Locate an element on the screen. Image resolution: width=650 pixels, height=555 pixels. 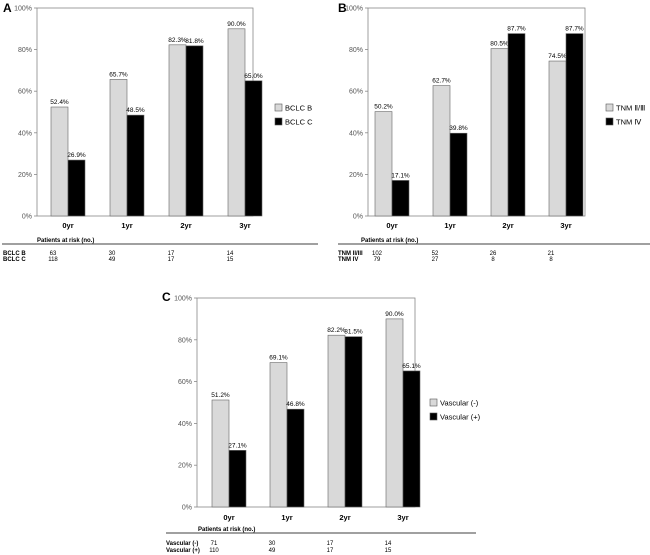
data-label: 82.2% is located at coordinates (336, 330).